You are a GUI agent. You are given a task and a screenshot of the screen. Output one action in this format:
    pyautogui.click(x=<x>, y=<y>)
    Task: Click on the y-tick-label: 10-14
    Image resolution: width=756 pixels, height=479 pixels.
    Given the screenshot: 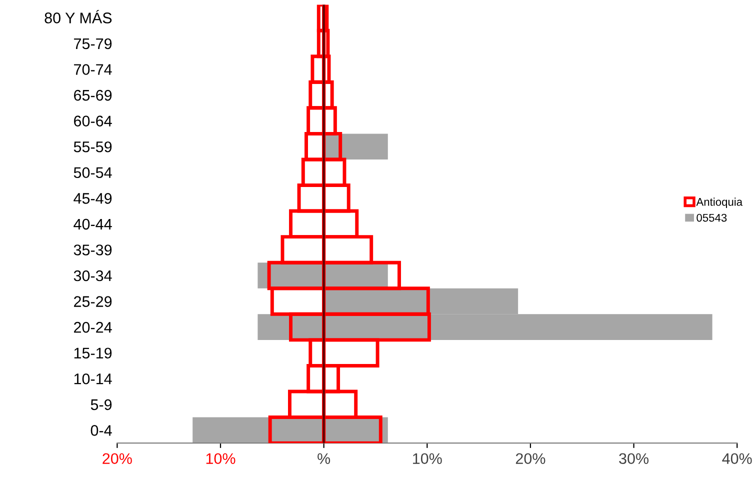 What is the action you would take?
    pyautogui.click(x=93, y=378)
    